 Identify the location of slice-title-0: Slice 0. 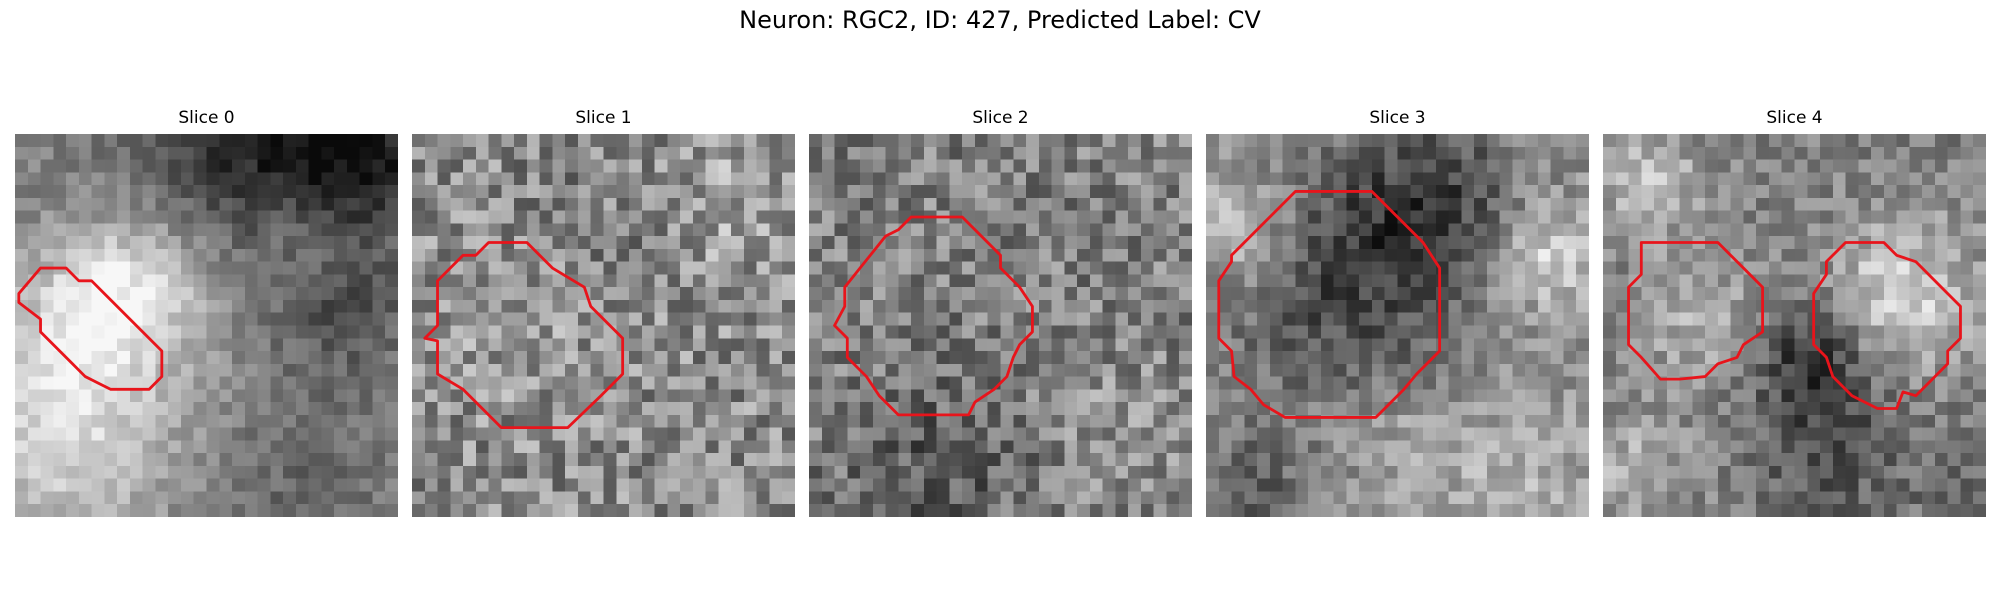
(206, 118).